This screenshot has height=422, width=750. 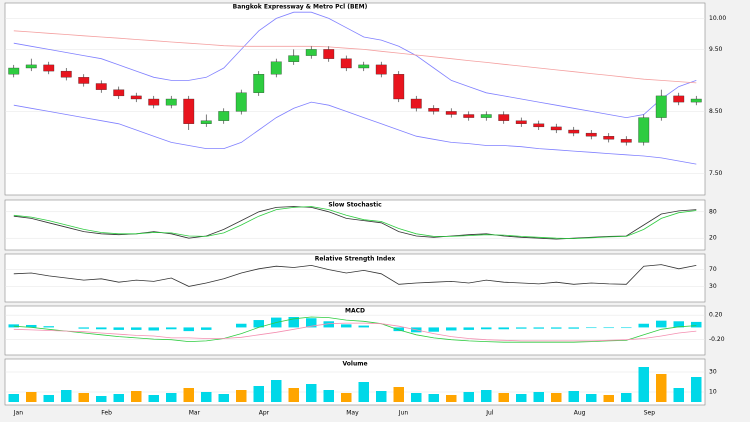 What do you see at coordinates (195, 413) in the screenshot?
I see `x-tick-label: Mar` at bounding box center [195, 413].